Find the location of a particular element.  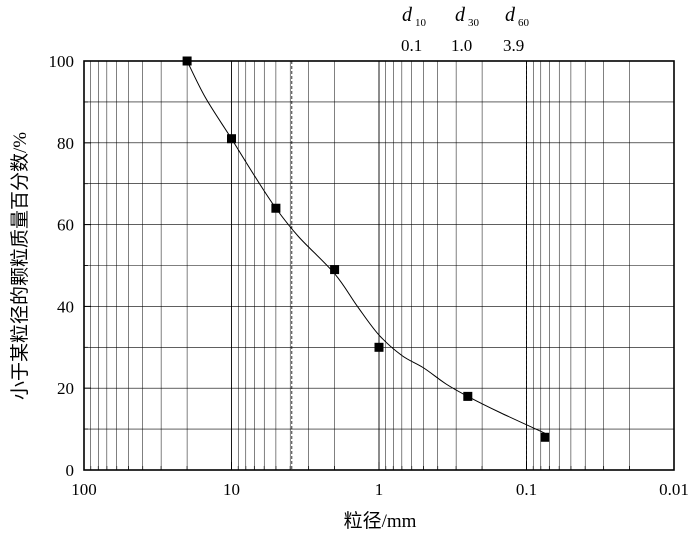

x-tick-label: 100 is located at coordinates (84, 489).